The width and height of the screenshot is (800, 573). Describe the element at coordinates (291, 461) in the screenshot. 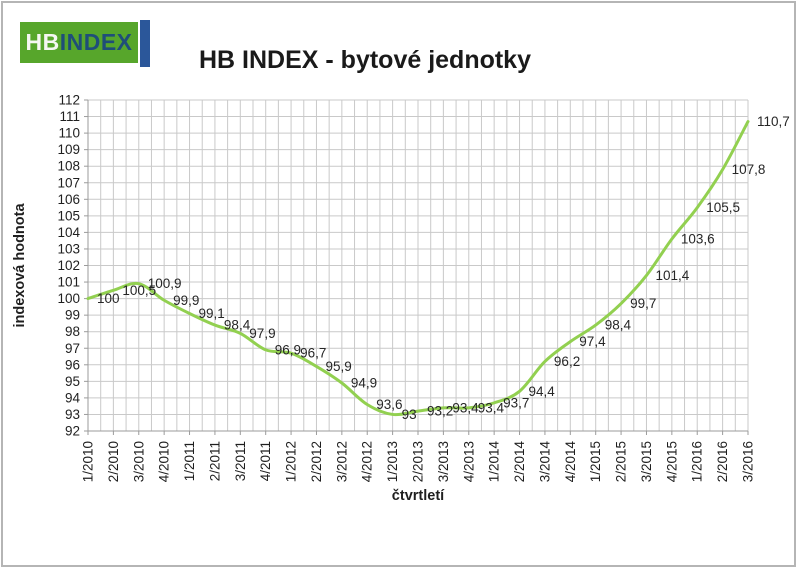

I see `x-tick-label: 1/2012` at that location.